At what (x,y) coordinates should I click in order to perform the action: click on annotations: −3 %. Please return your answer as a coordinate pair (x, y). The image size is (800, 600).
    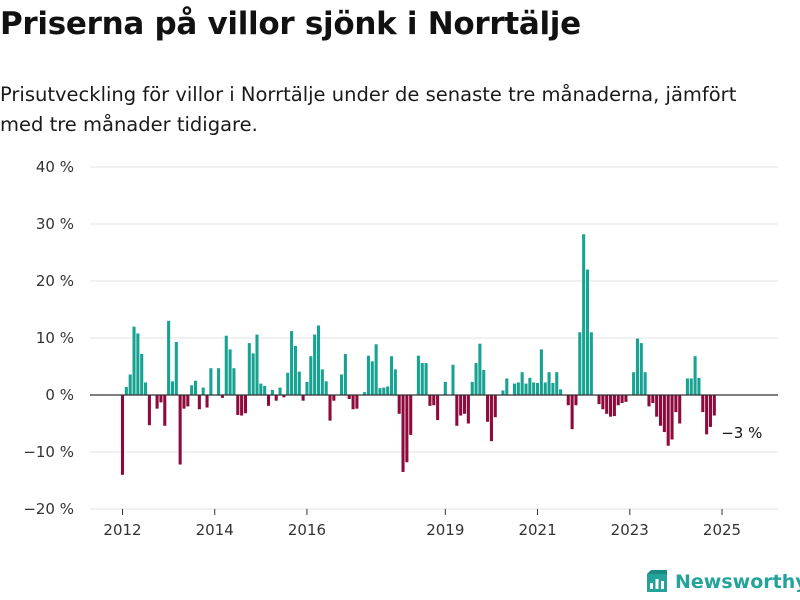
    Looking at the image, I should click on (741, 433).